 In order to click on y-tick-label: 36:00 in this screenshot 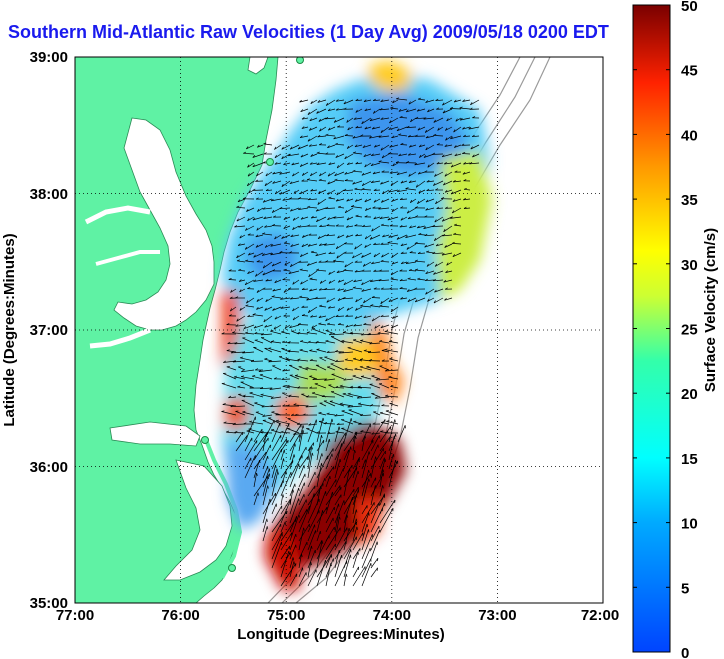, I will do `click(49, 467)`.